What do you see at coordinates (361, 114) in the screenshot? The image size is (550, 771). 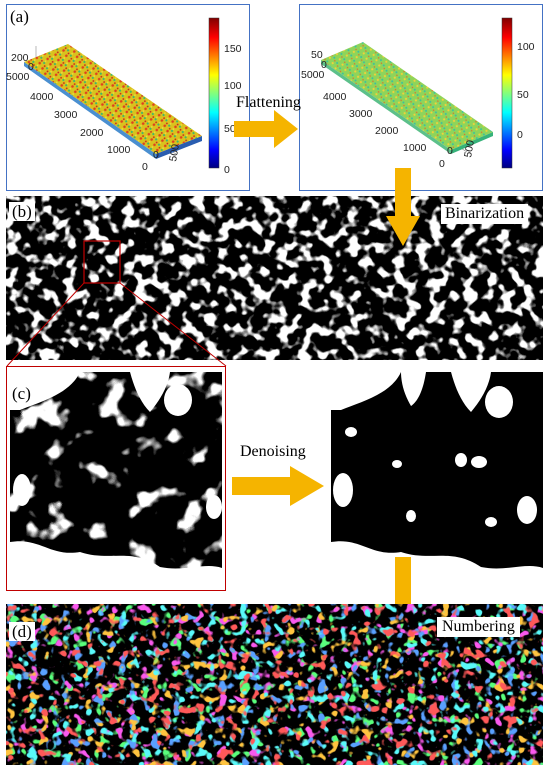 I see `flat-y-tick: 3000` at bounding box center [361, 114].